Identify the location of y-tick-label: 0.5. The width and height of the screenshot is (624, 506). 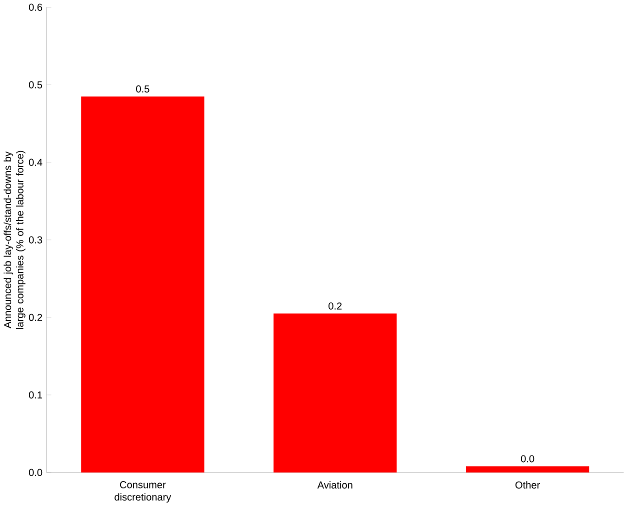
(35, 84).